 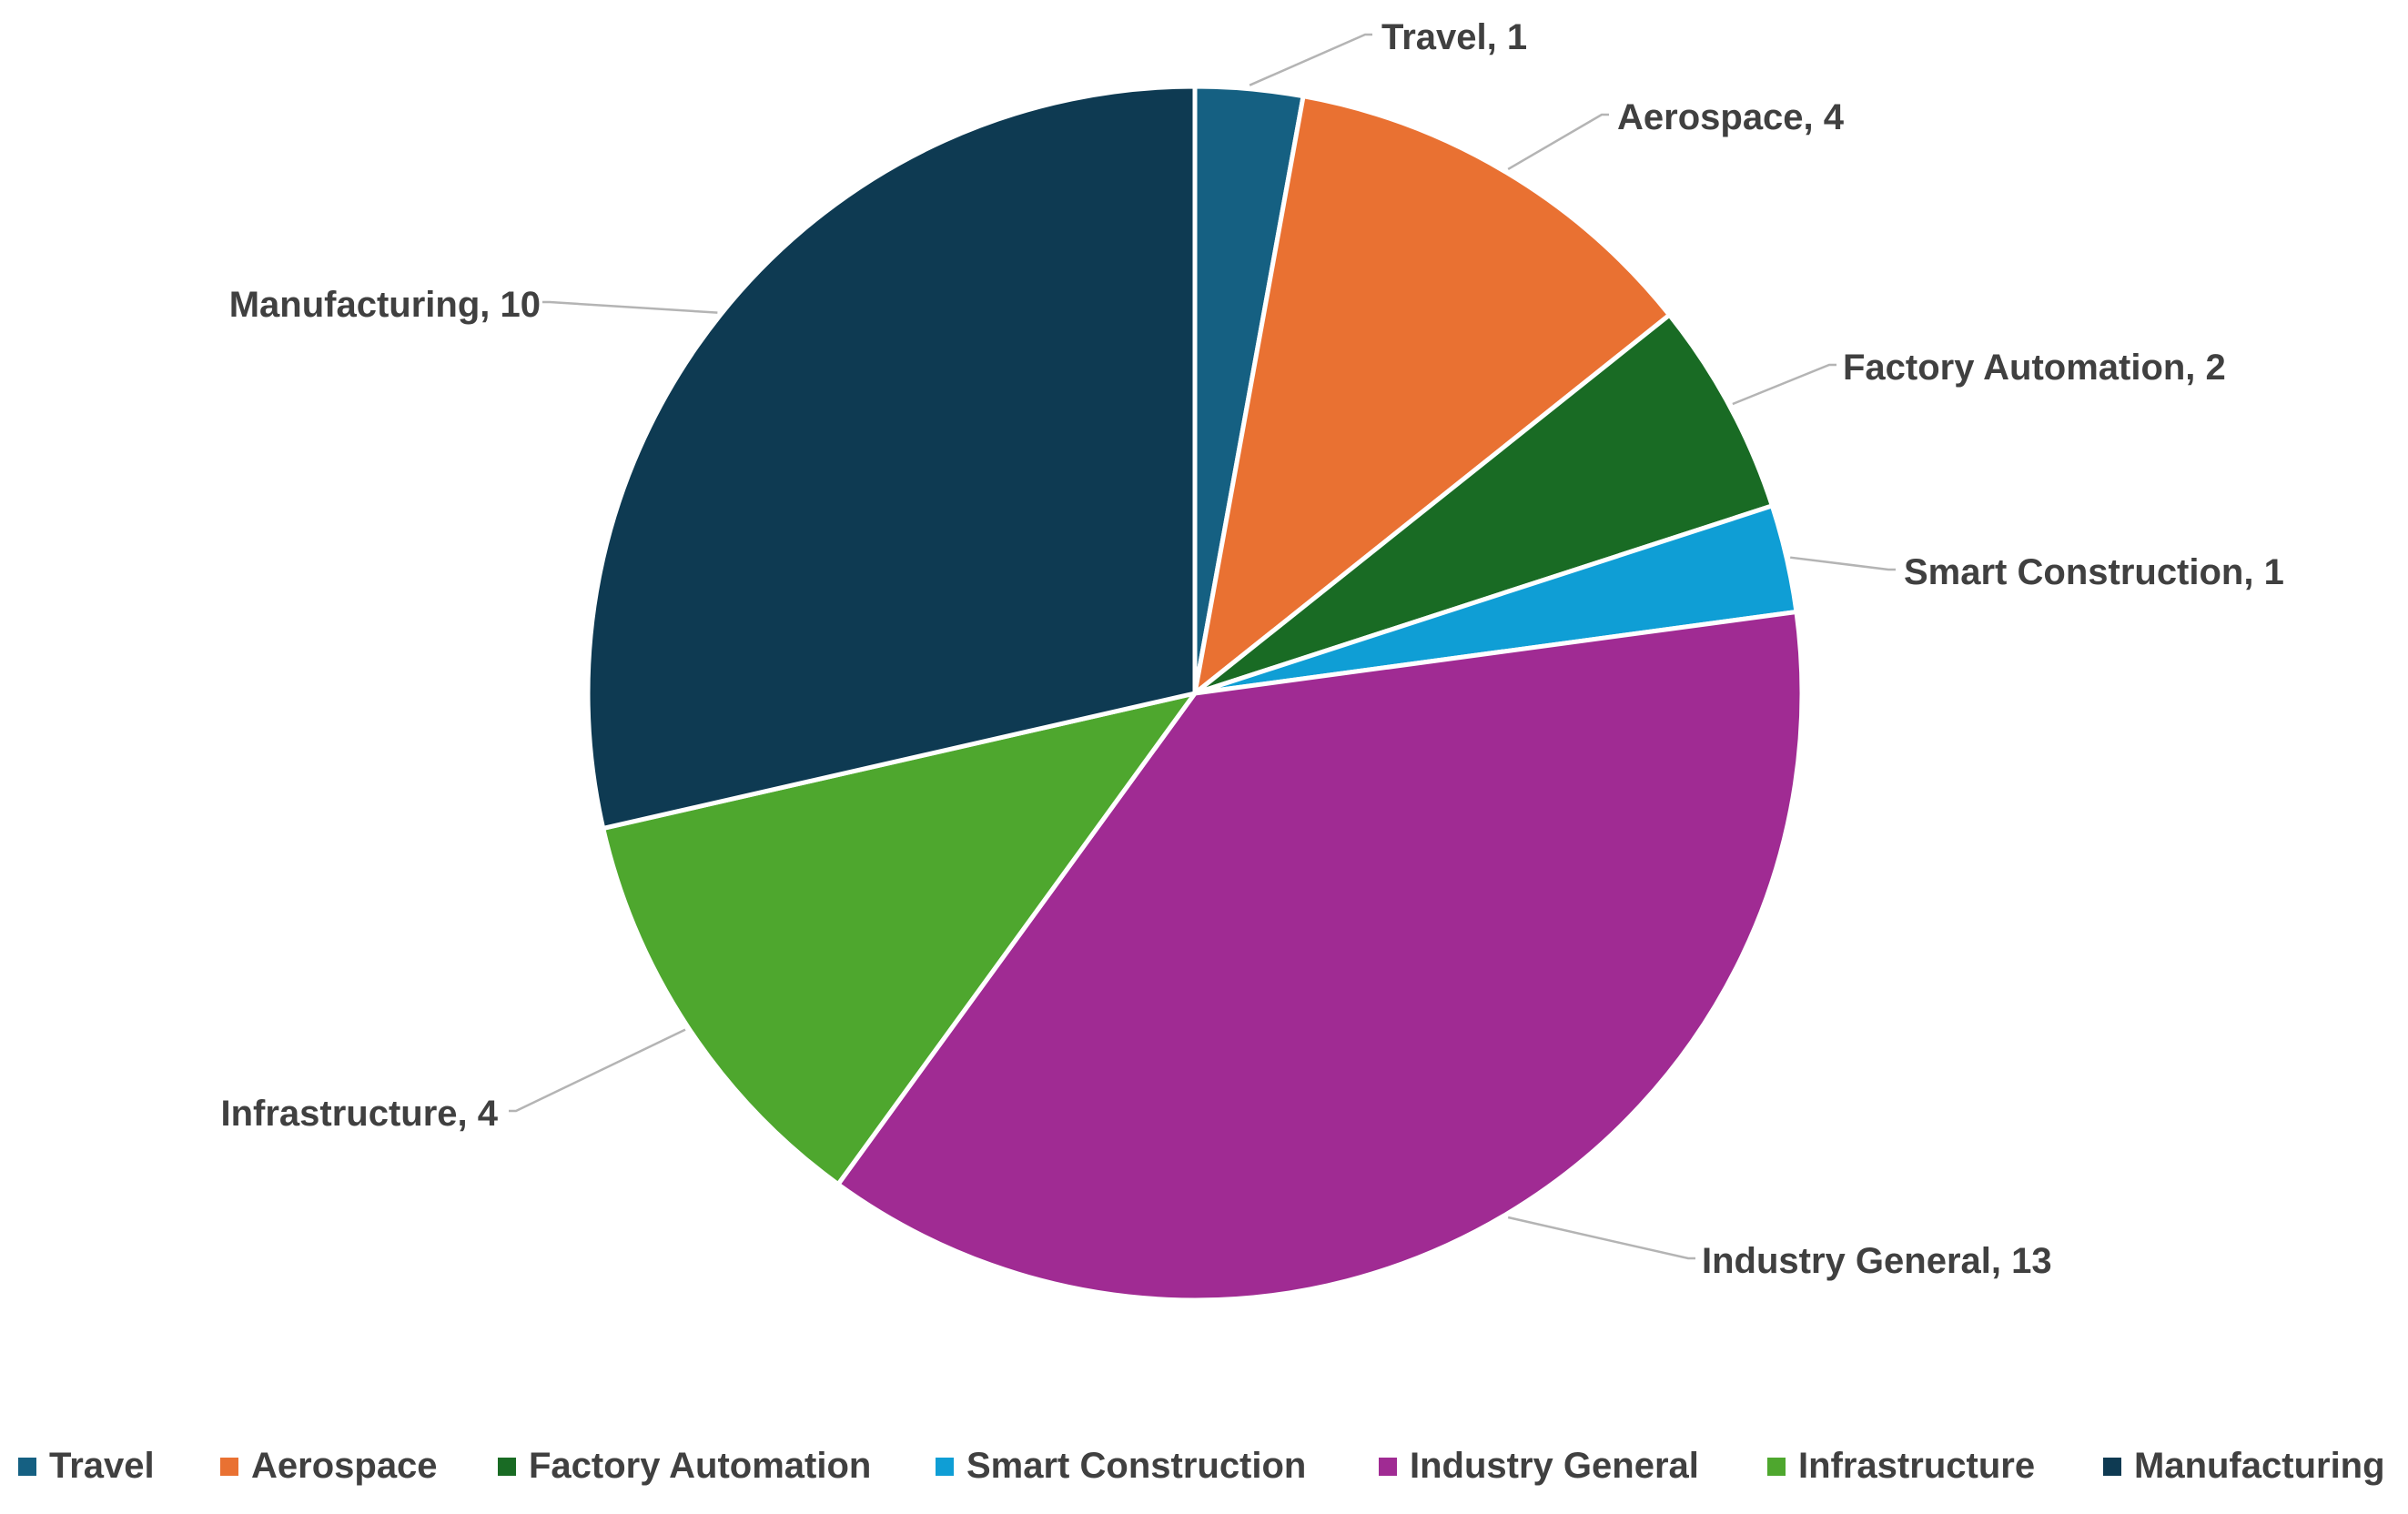 I want to click on legend-swatch-manufacturing, so click(x=2112, y=1467).